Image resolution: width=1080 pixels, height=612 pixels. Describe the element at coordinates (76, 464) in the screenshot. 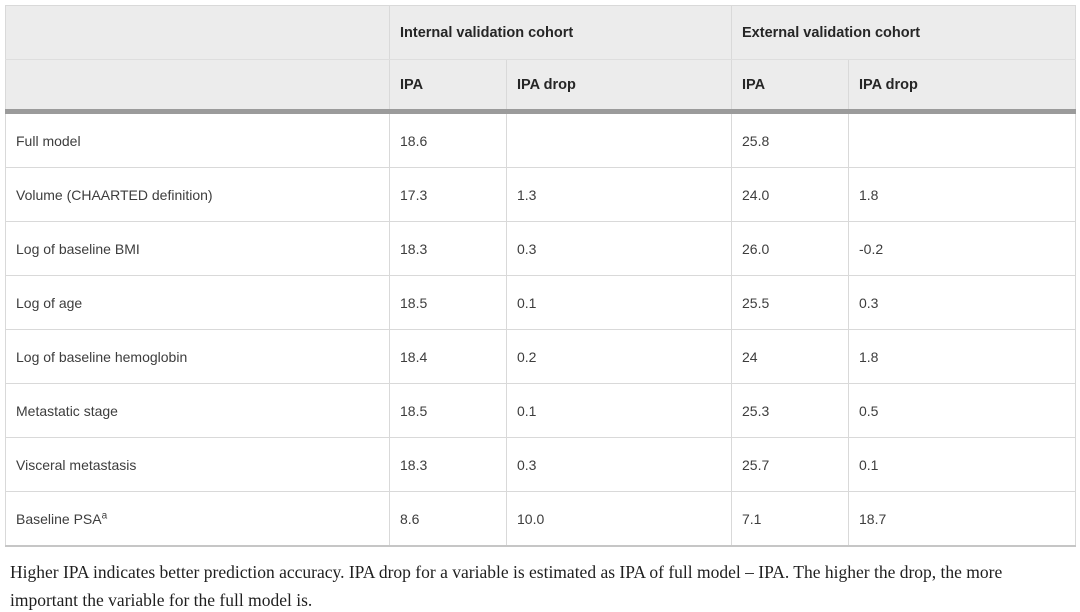

I see `row-label-text: Visceral metastasis` at that location.